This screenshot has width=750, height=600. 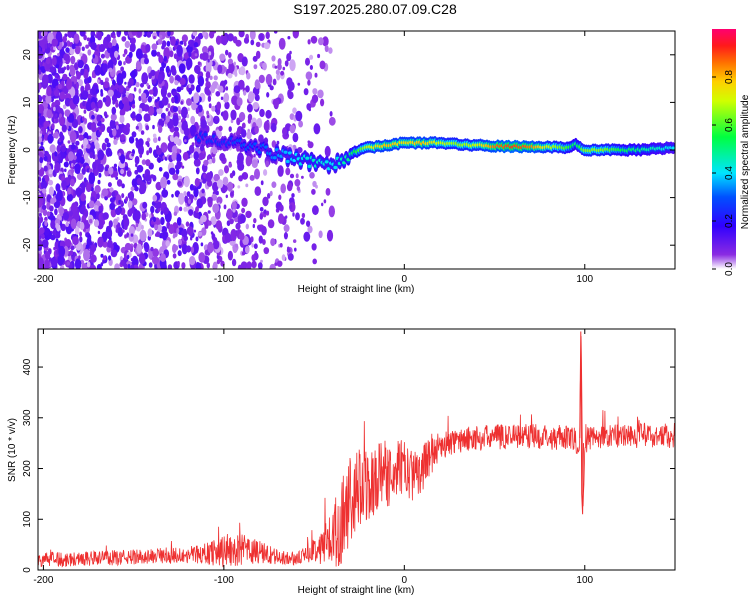 What do you see at coordinates (723, 173) in the screenshot?
I see `colorbar-ticks: 0.0 0.2 0.4 0.6 0.8` at bounding box center [723, 173].